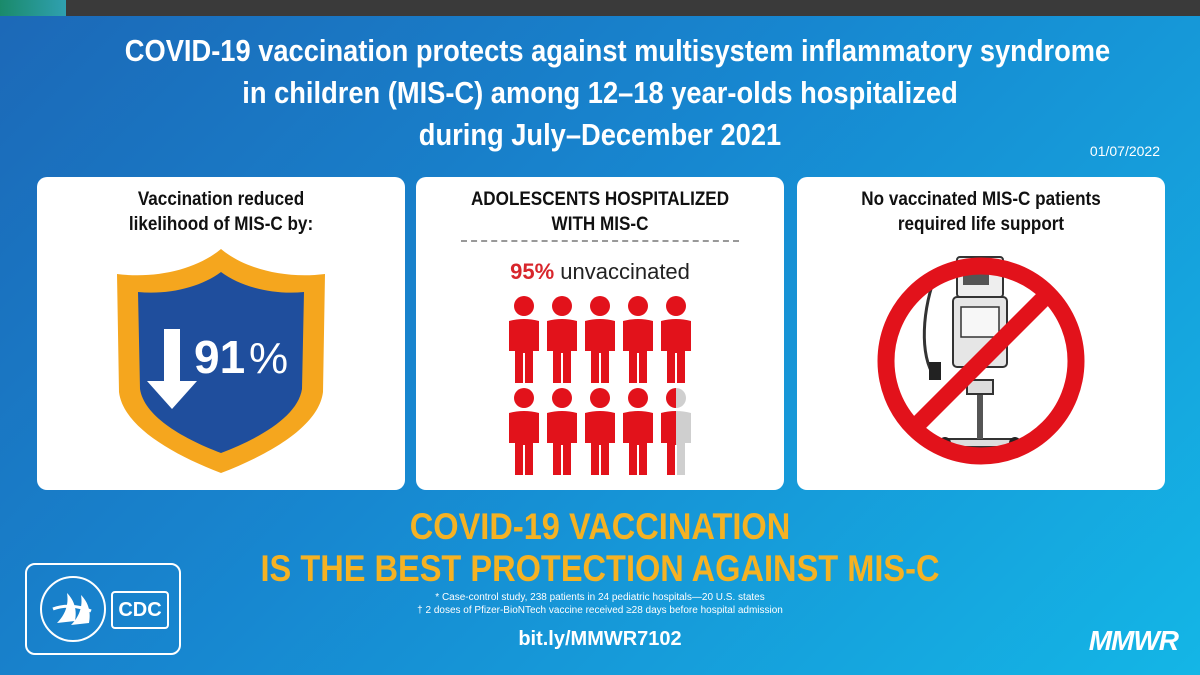 This screenshot has height=675, width=1200. What do you see at coordinates (622, 271) in the screenshot?
I see `unvaccinated-label: unvaccinated` at bounding box center [622, 271].